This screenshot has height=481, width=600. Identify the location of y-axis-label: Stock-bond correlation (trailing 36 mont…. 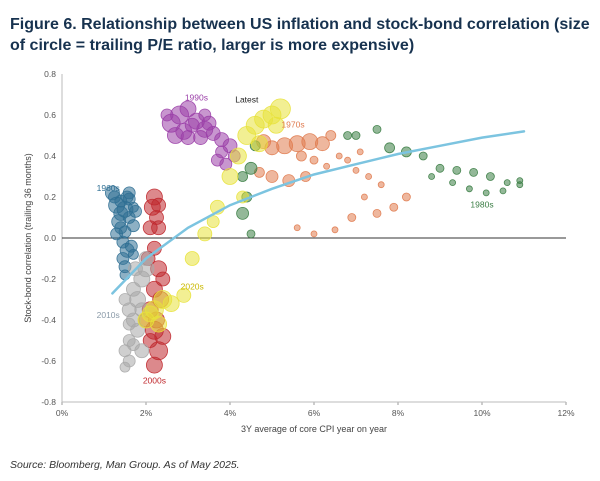
(28, 238).